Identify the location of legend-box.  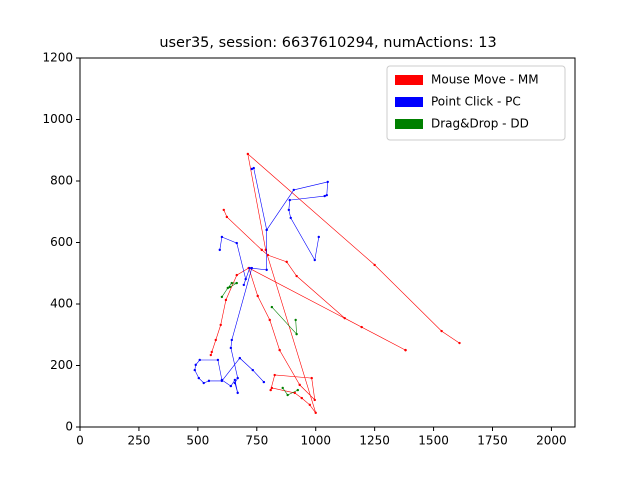
(476, 103).